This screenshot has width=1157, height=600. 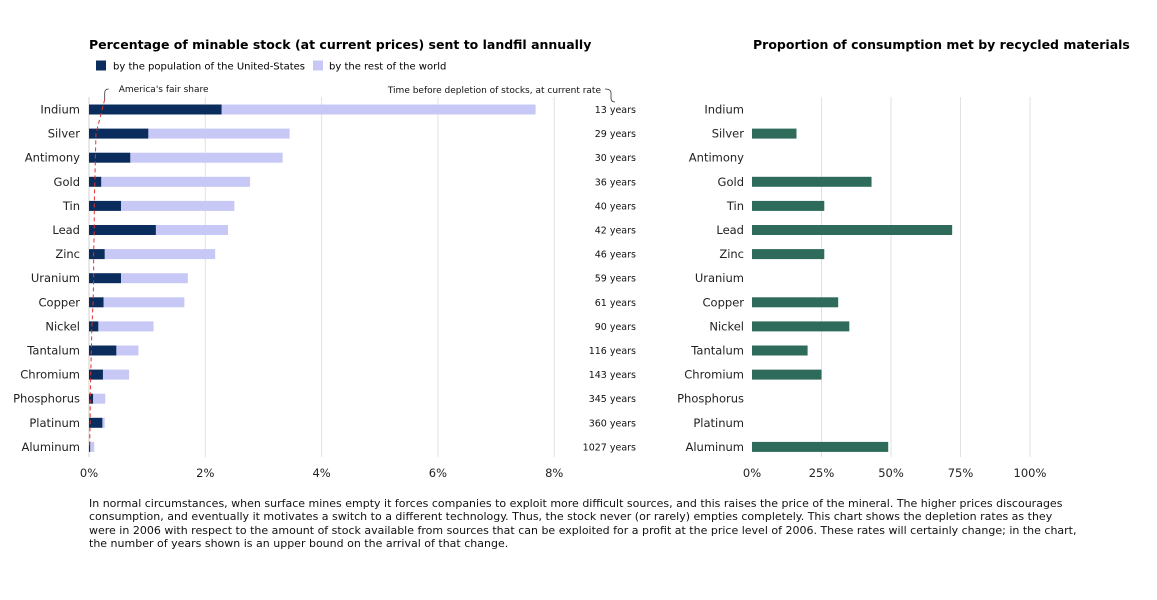 I want to click on legend-swatch-us, so click(x=101, y=65).